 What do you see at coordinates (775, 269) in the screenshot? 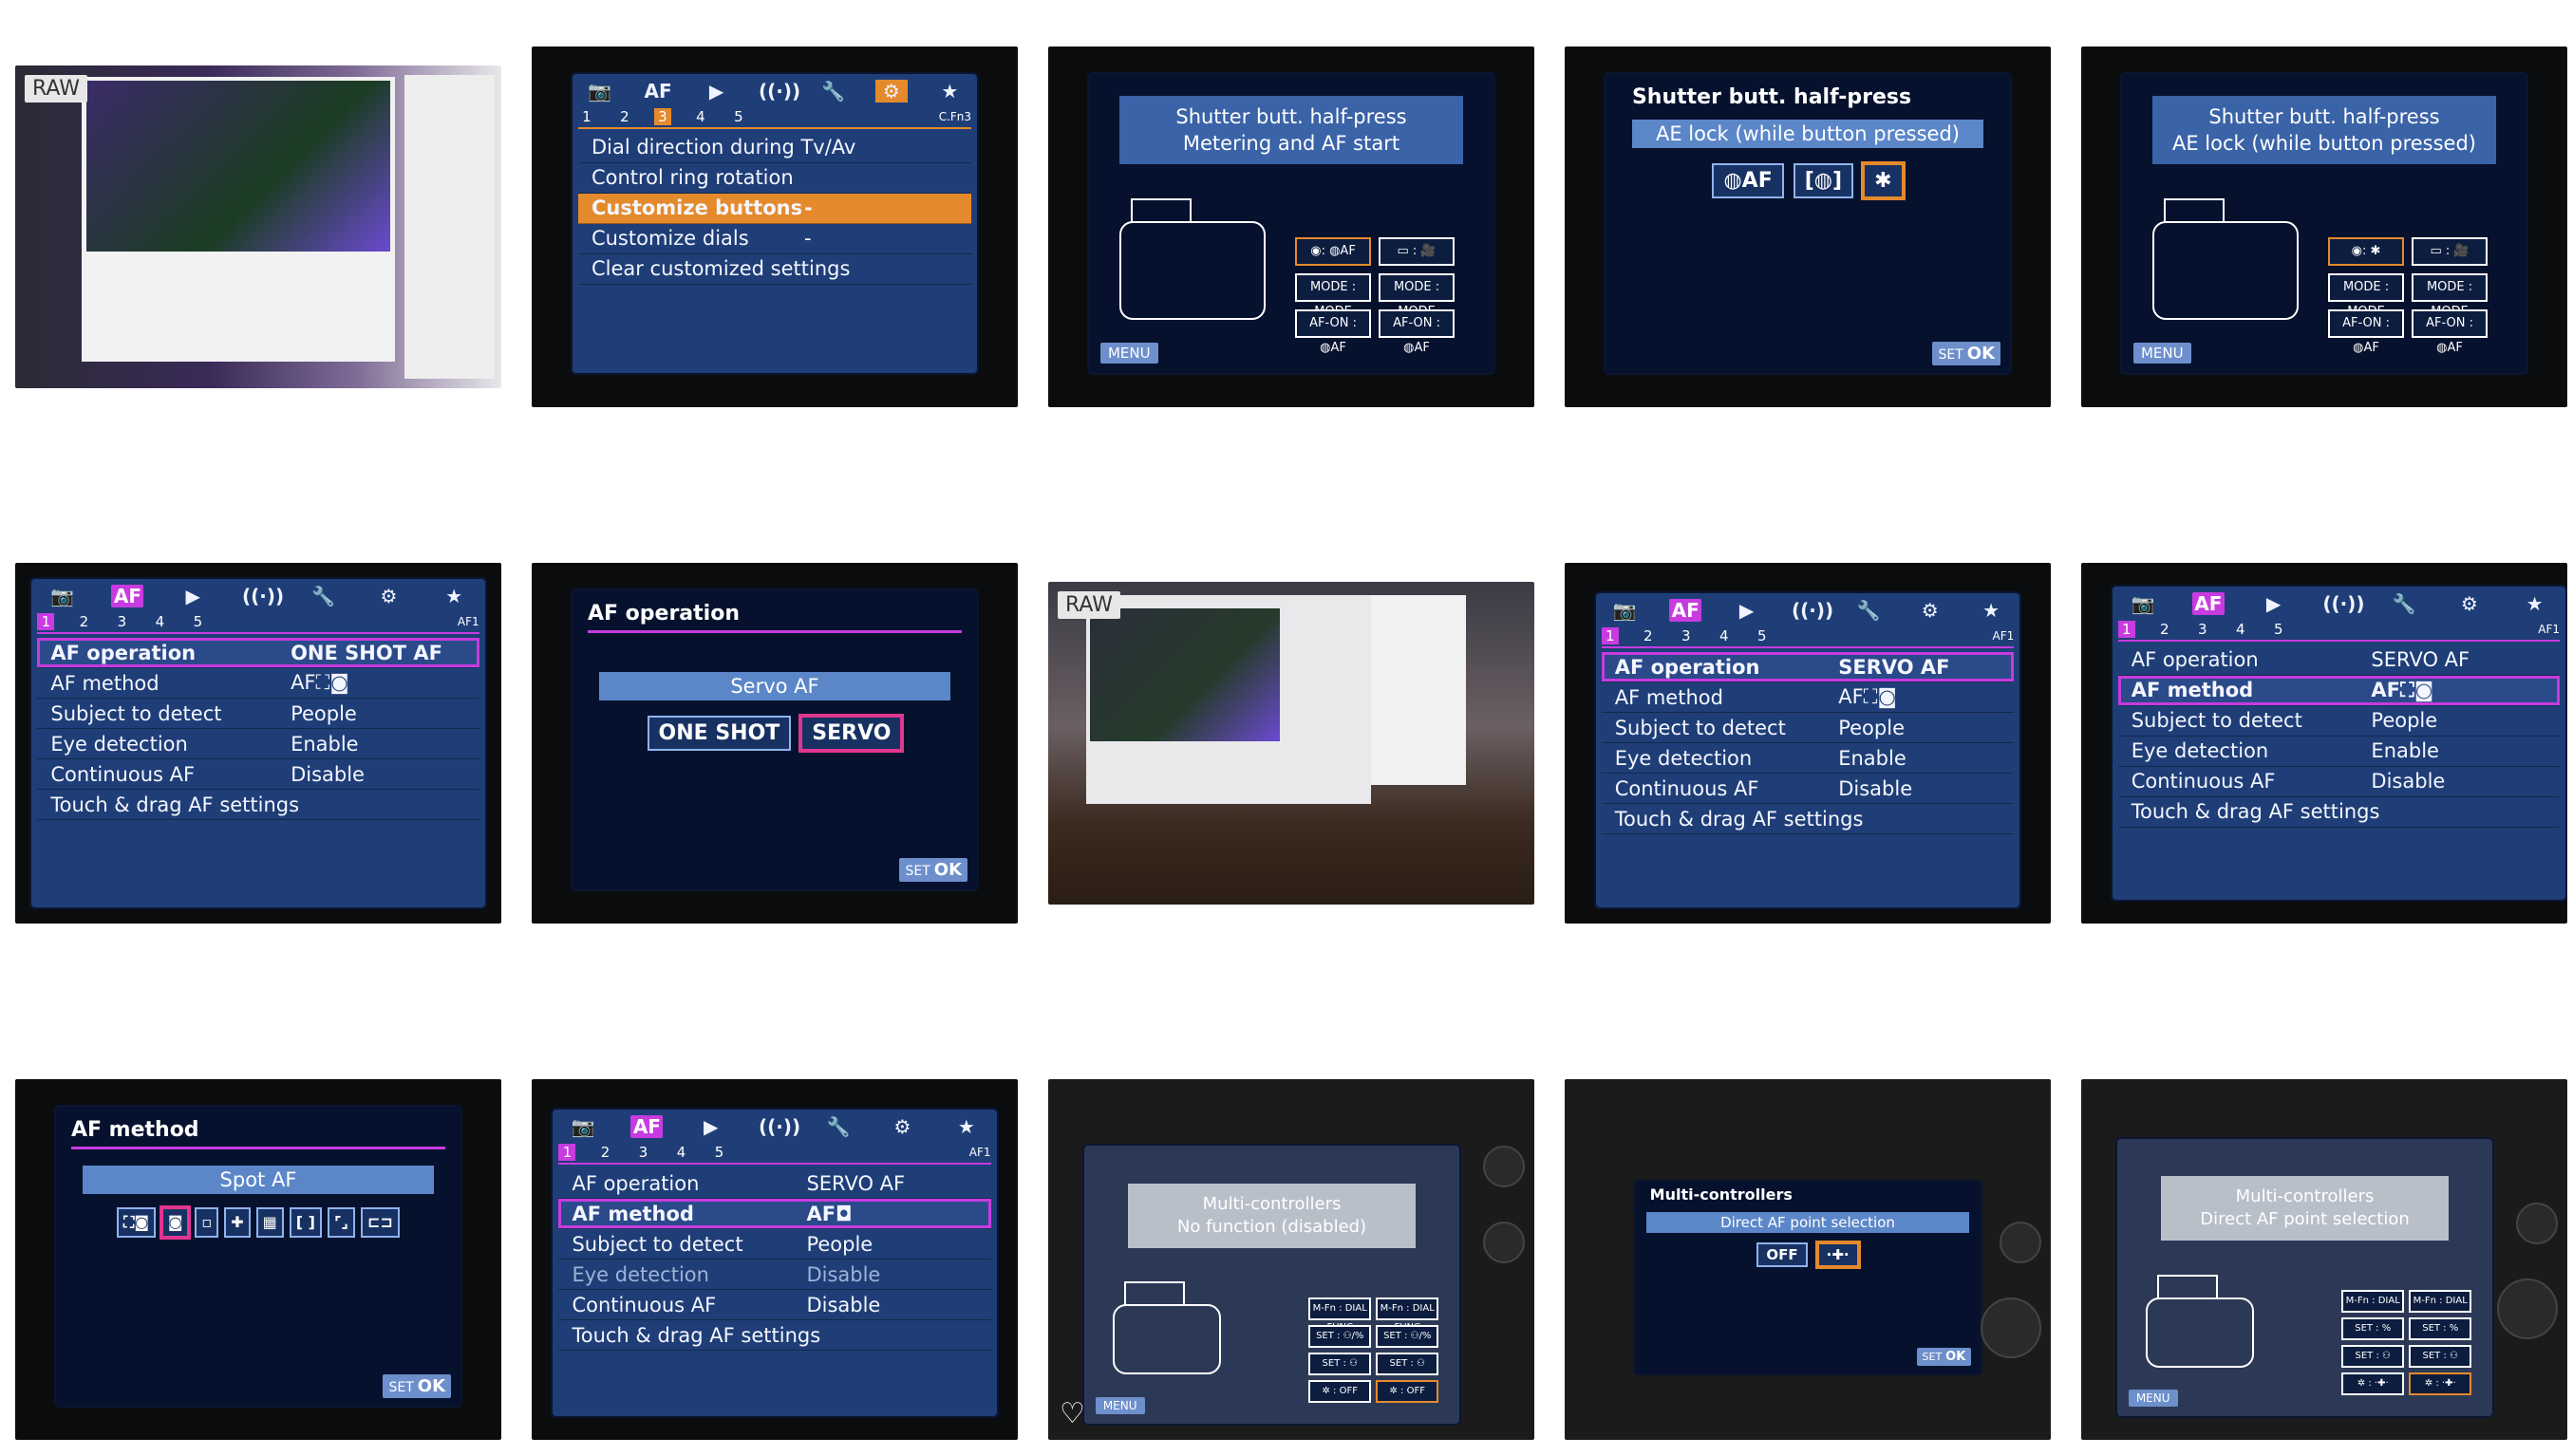
I see `menu-row: Clear customized settings` at bounding box center [775, 269].